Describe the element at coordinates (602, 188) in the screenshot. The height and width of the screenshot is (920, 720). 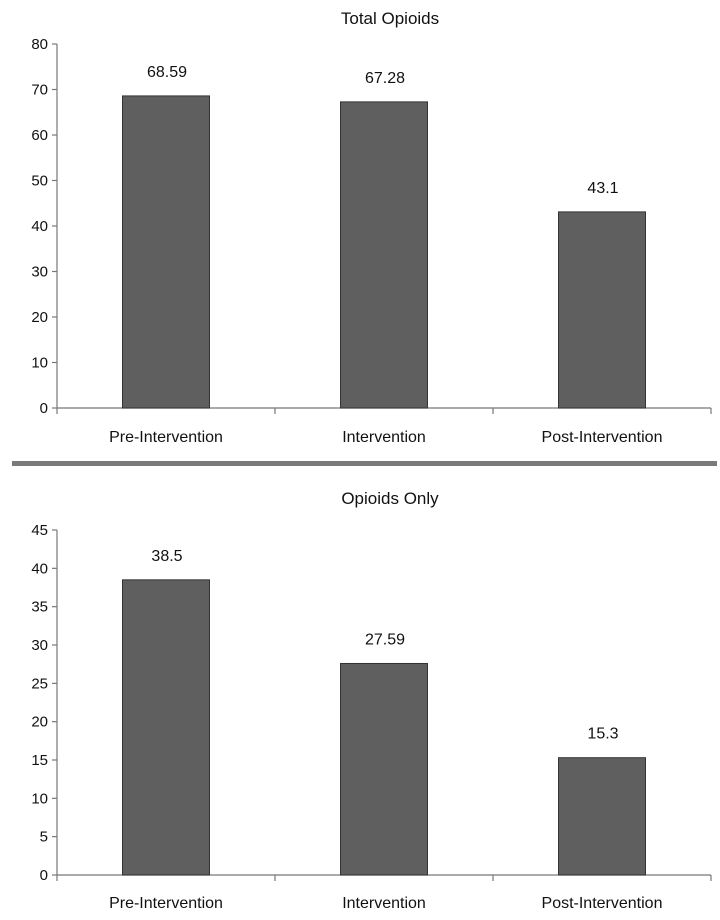
I see `data-label-post-intervention: 43.1` at that location.